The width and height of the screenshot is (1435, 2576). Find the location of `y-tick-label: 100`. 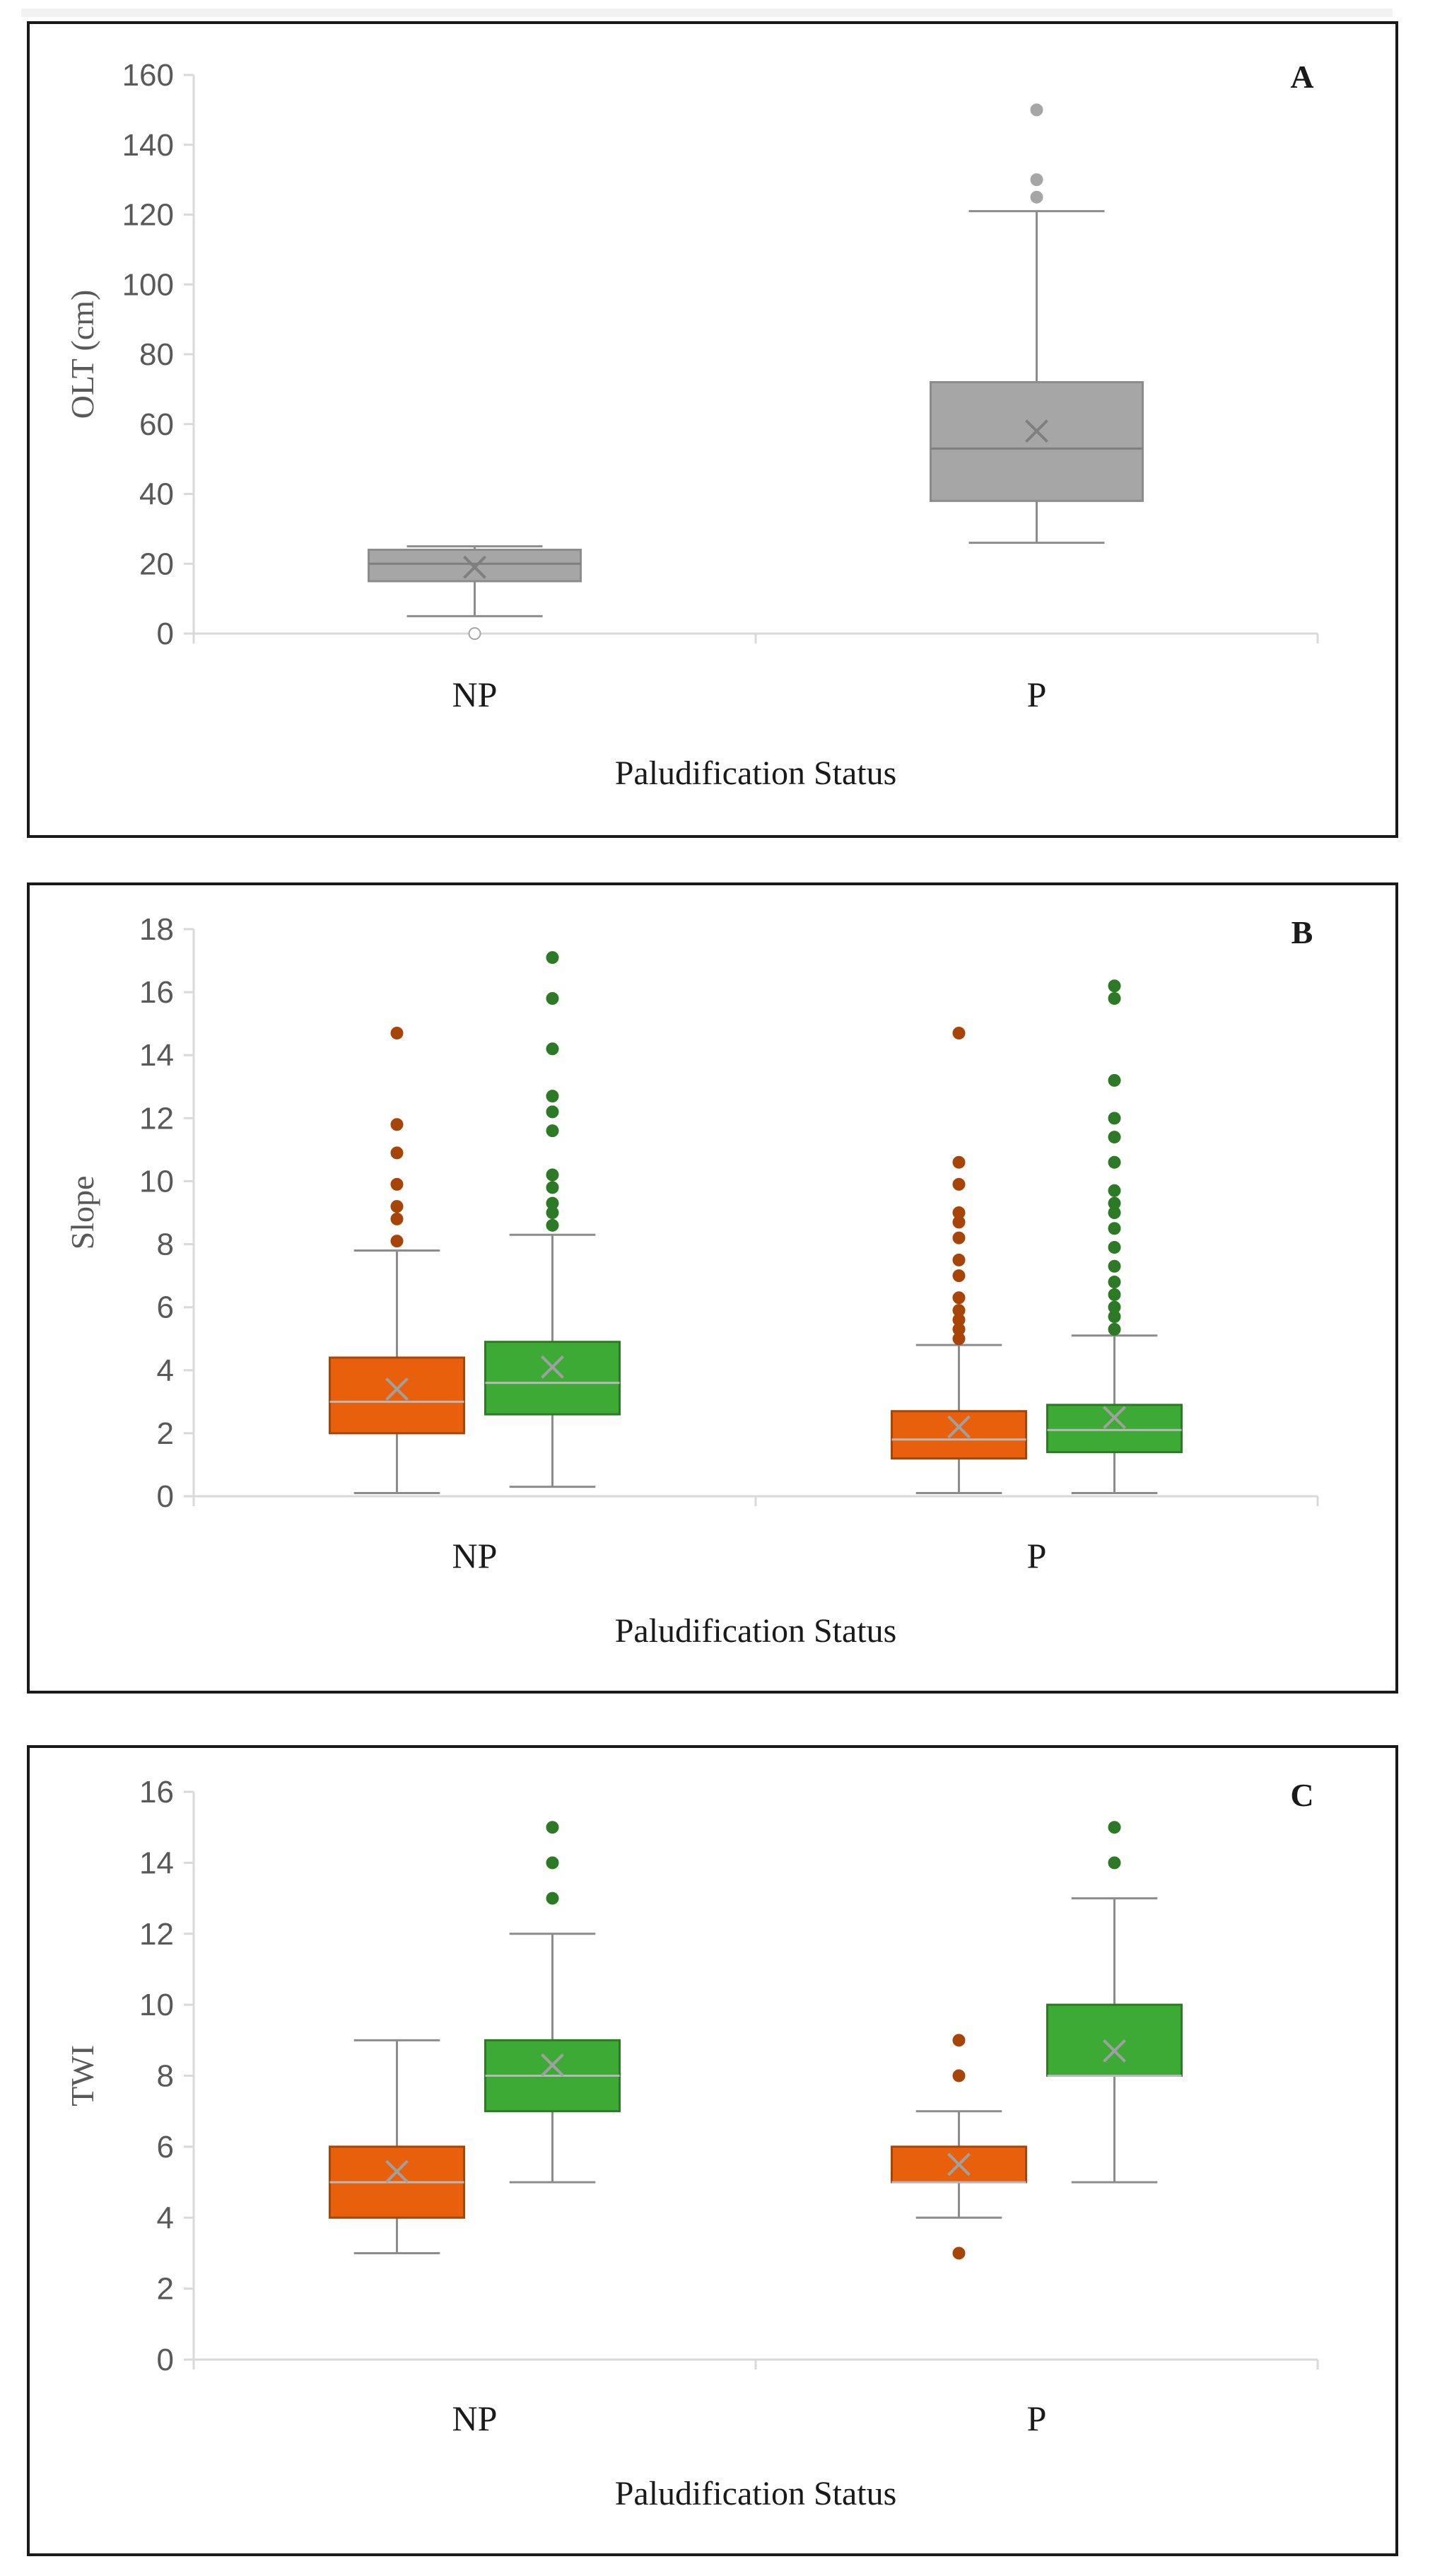

y-tick-label: 100 is located at coordinates (148, 284).